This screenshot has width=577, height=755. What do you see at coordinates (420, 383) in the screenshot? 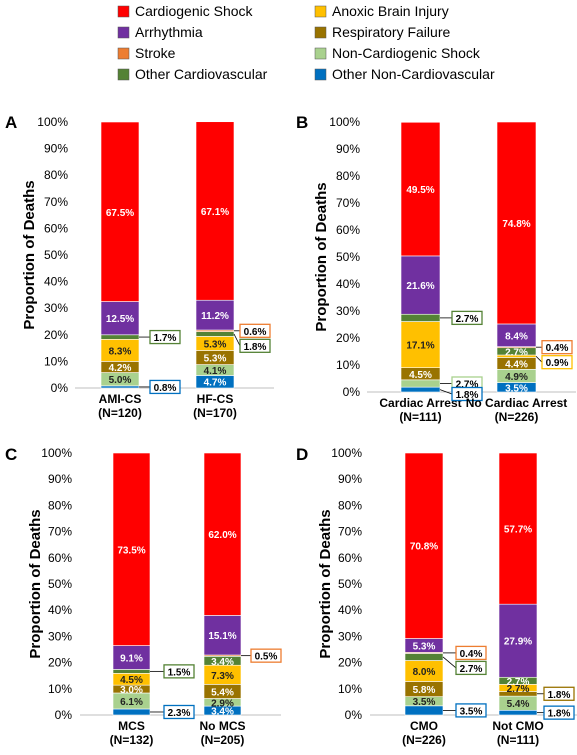
I see `bar-segment-non-cardiogenic-shock` at bounding box center [420, 383].